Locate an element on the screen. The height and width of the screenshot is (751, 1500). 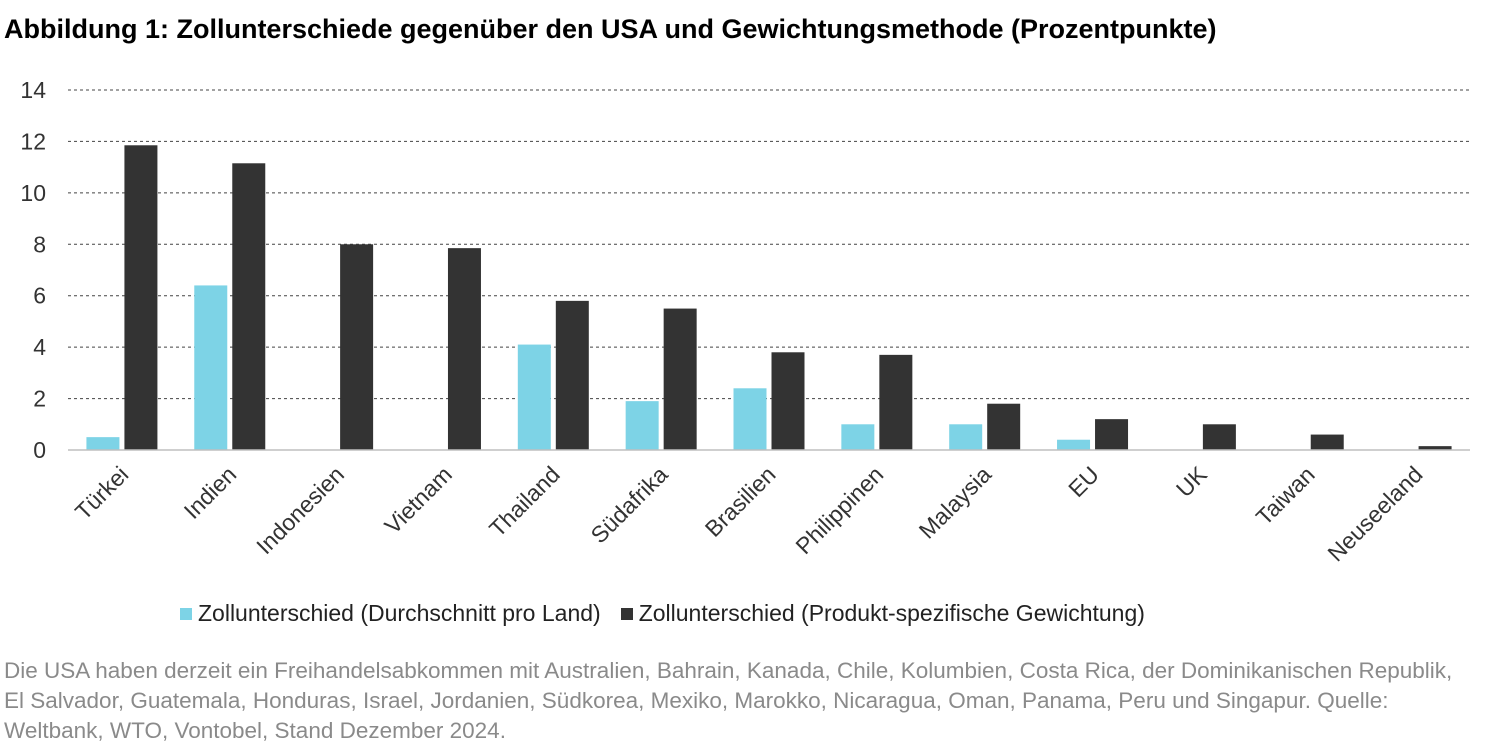
y-tick-label: 0 is located at coordinates (39, 450).